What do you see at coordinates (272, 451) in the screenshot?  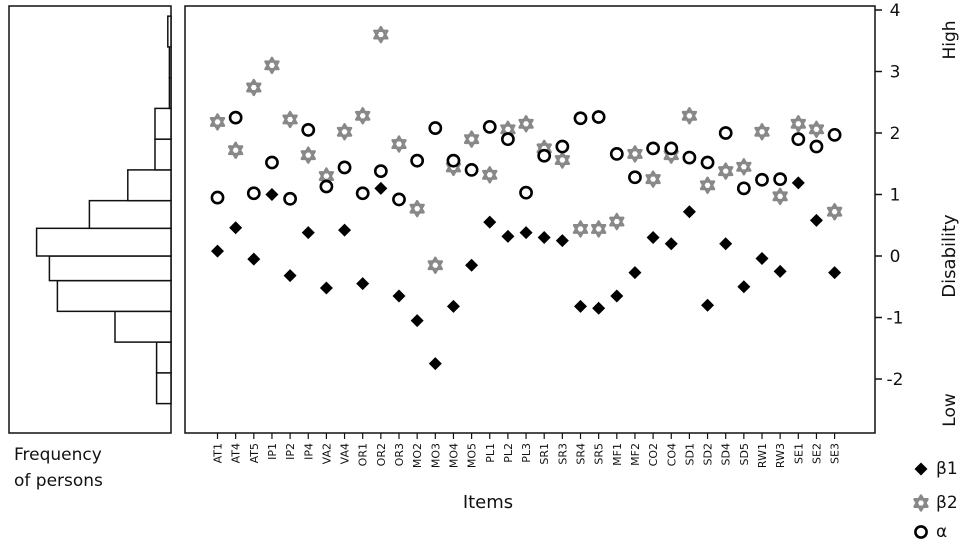 I see `x-tick-label: IP1` at bounding box center [272, 451].